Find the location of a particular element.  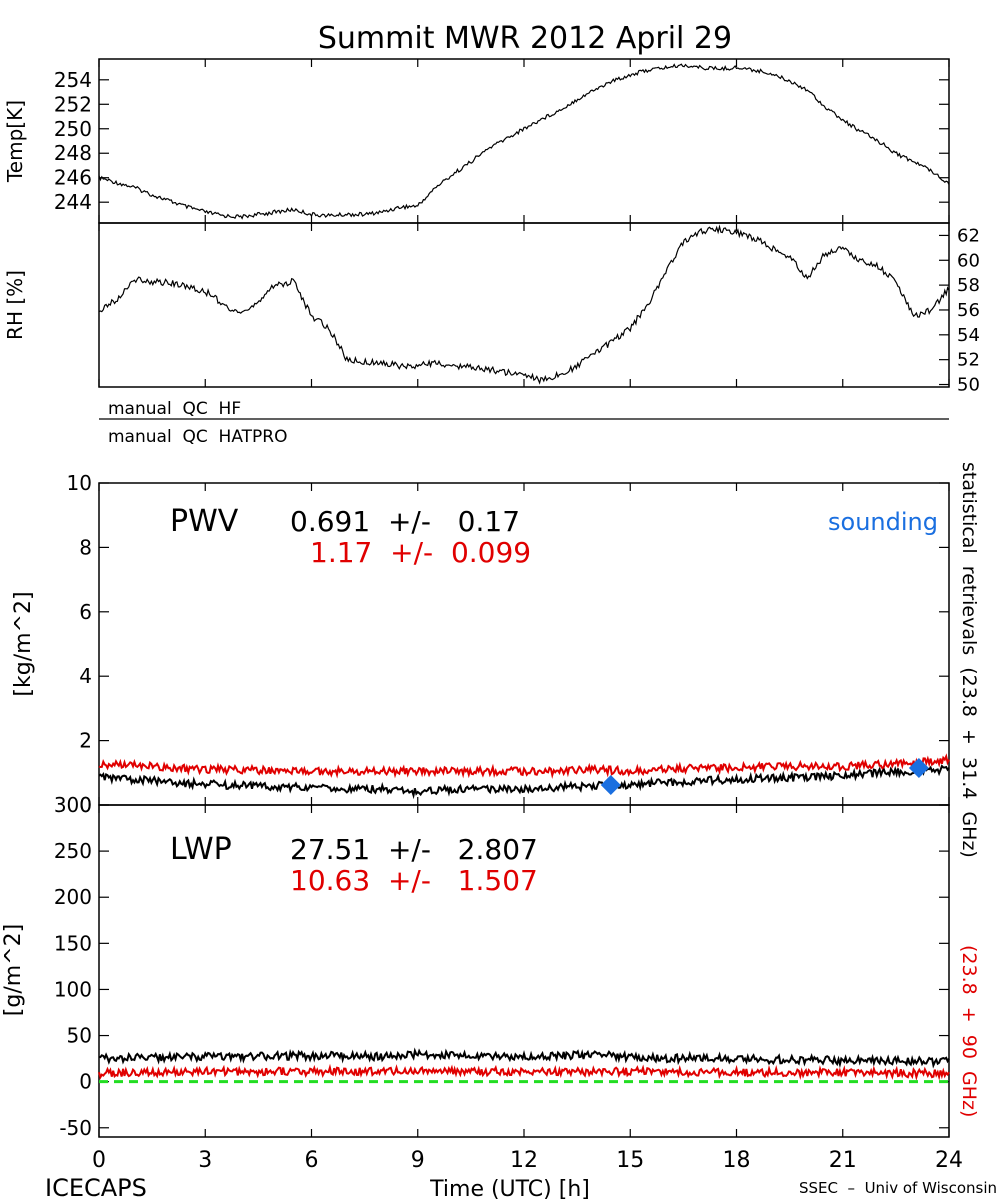

temp-ytick-label: 248 is located at coordinates (73, 153).